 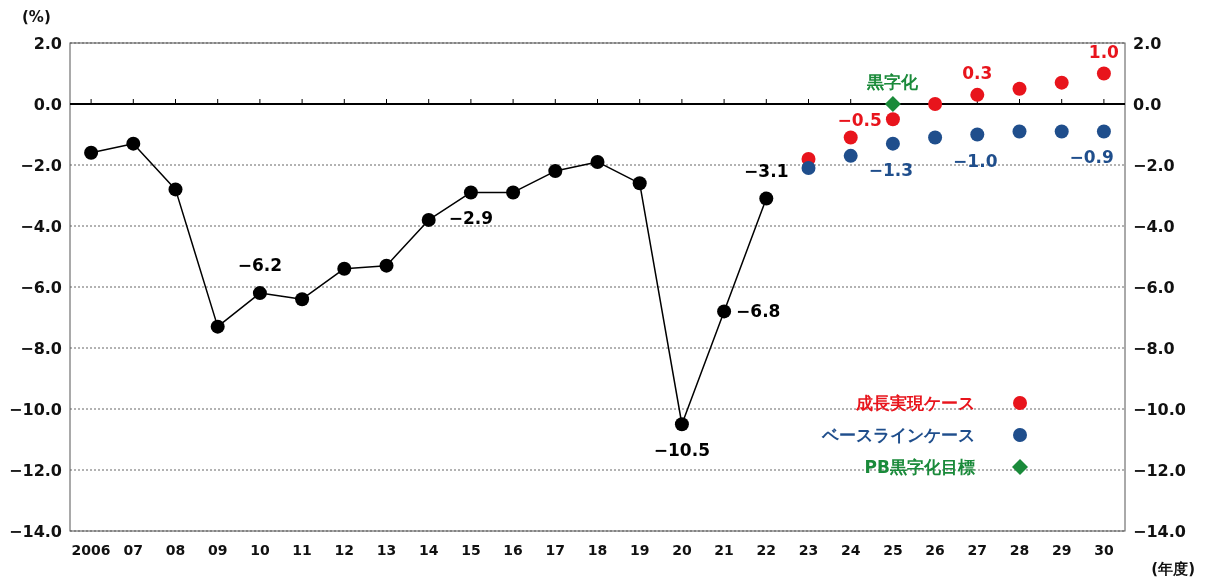 What do you see at coordinates (935, 550) in the screenshot?
I see `x-tick-label: 26` at bounding box center [935, 550].